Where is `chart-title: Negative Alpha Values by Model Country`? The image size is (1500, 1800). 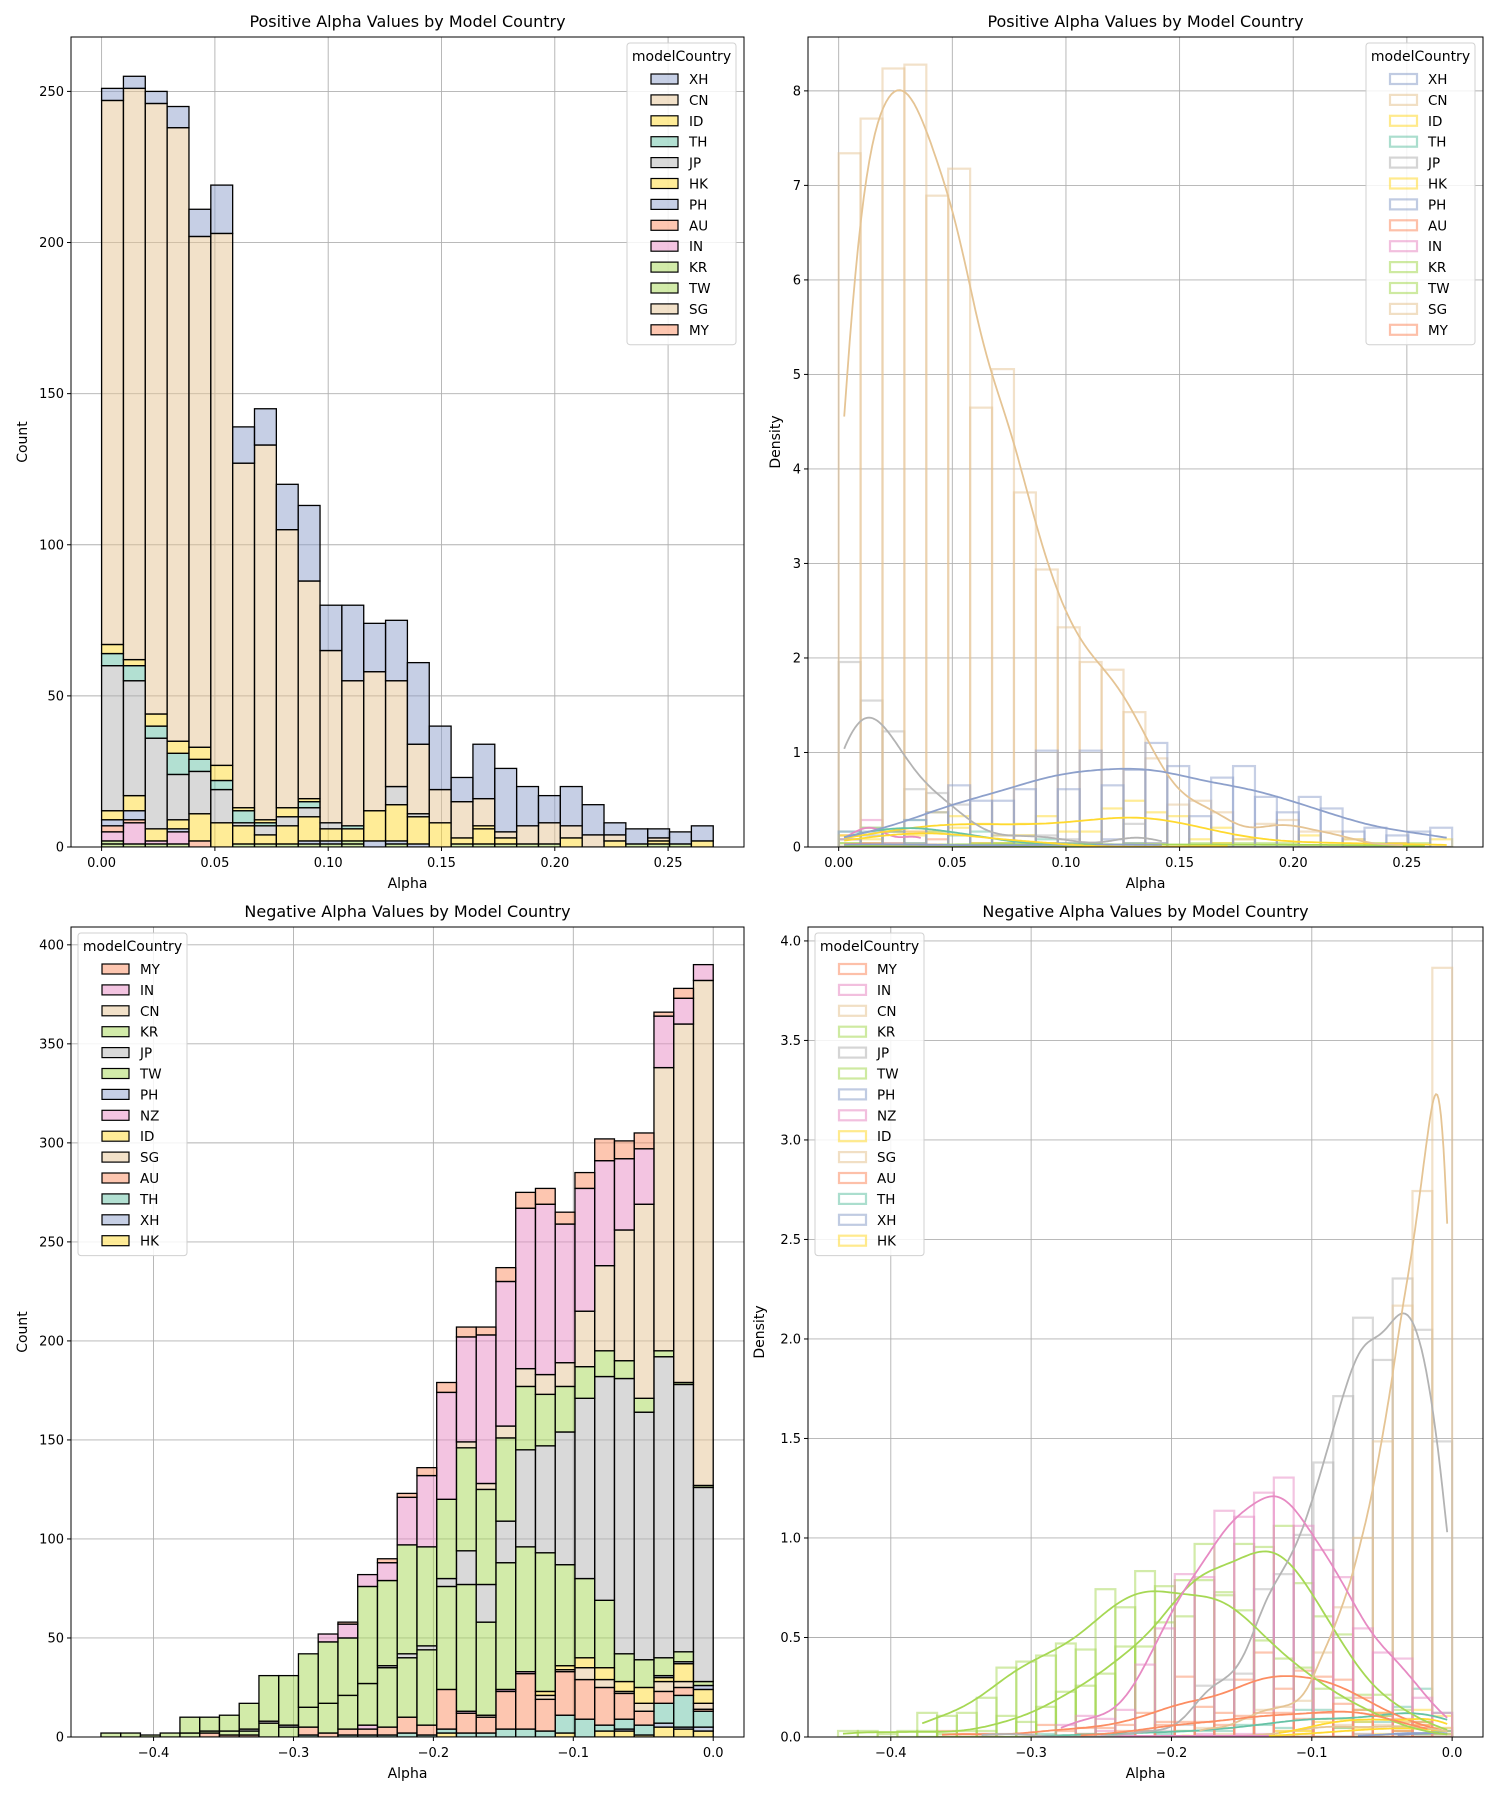
chart-title: Negative Alpha Values by Model Country is located at coordinates (407, 911).